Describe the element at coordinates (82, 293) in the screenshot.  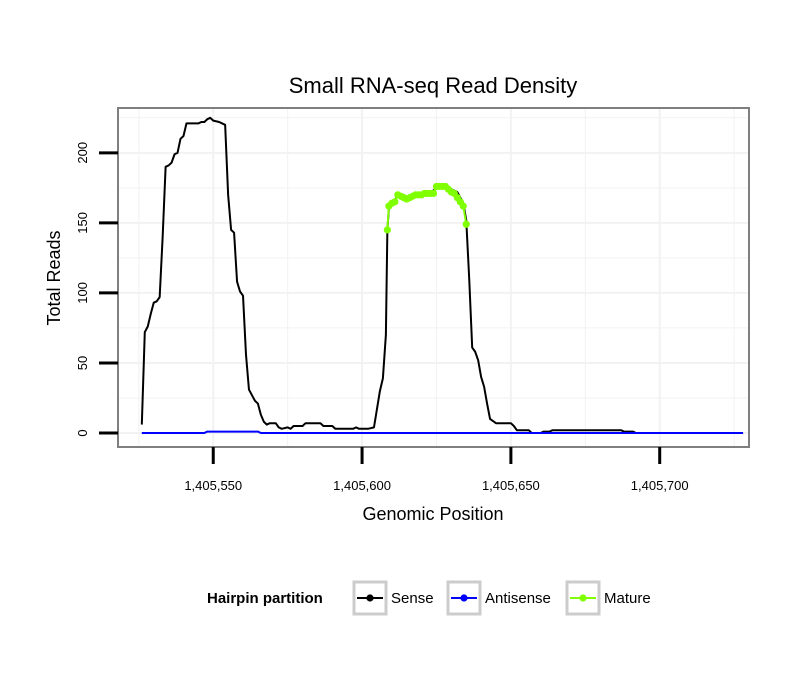
I see `y-tick-label: 100` at that location.